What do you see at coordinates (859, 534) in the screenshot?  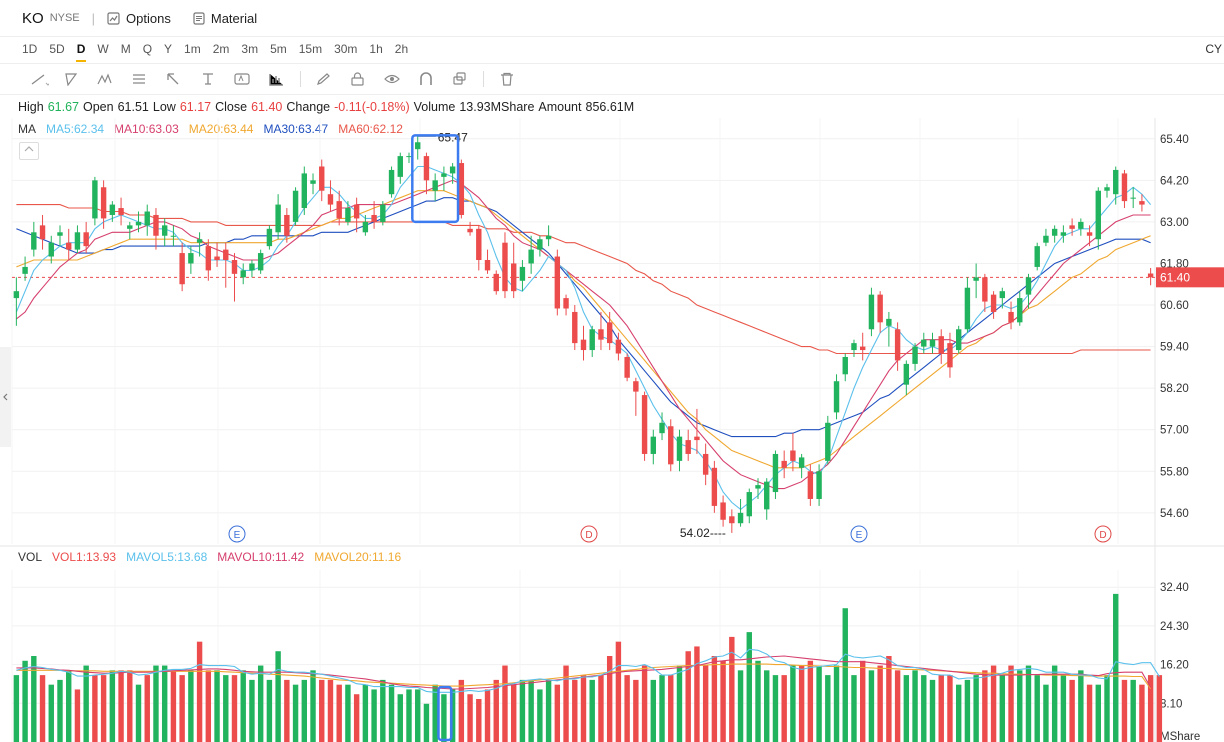 I see `event-marker` at bounding box center [859, 534].